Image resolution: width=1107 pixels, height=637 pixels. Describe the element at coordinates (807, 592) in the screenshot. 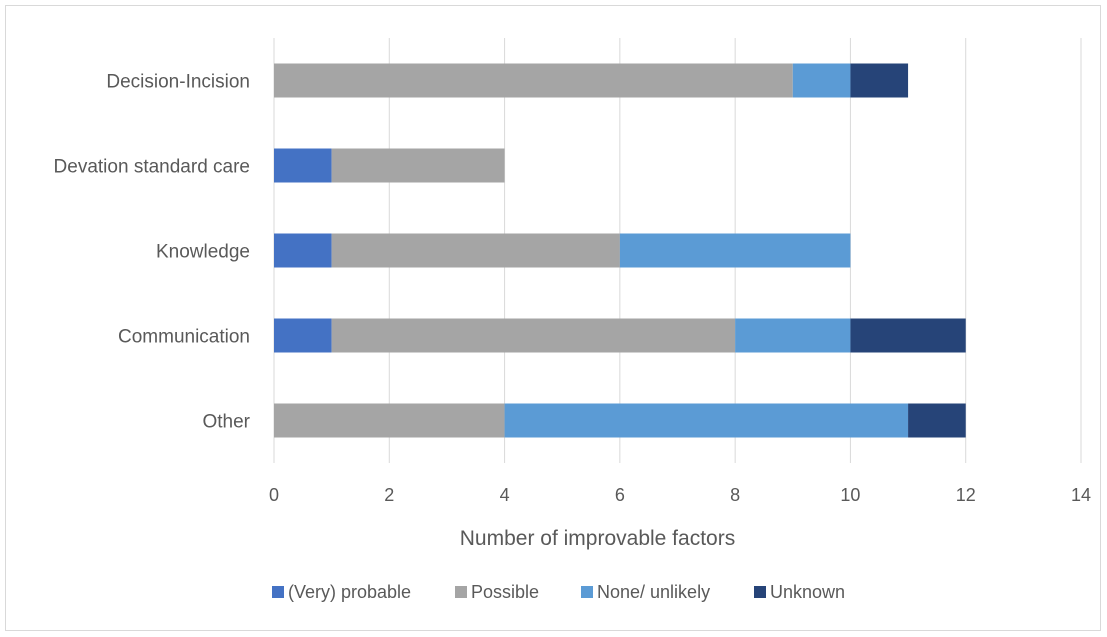

I see `legend-label: Unknown` at that location.